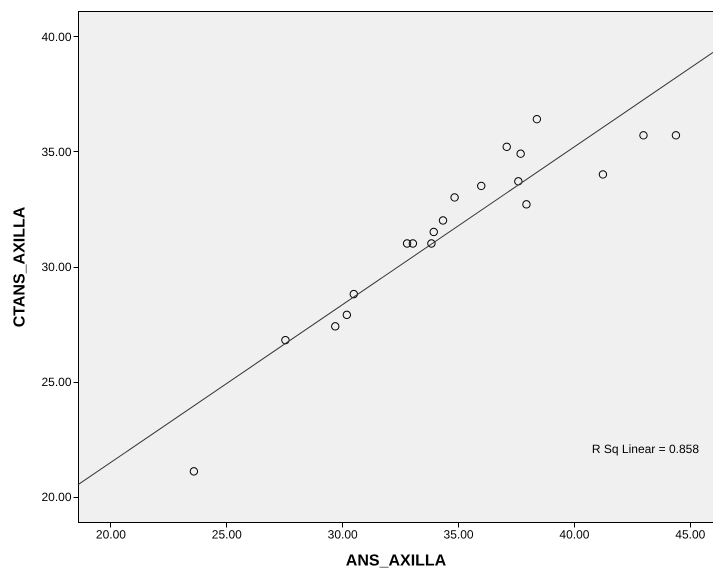 The height and width of the screenshot is (580, 713). Describe the element at coordinates (574, 535) in the screenshot. I see `x-tick-label: 40.00` at that location.